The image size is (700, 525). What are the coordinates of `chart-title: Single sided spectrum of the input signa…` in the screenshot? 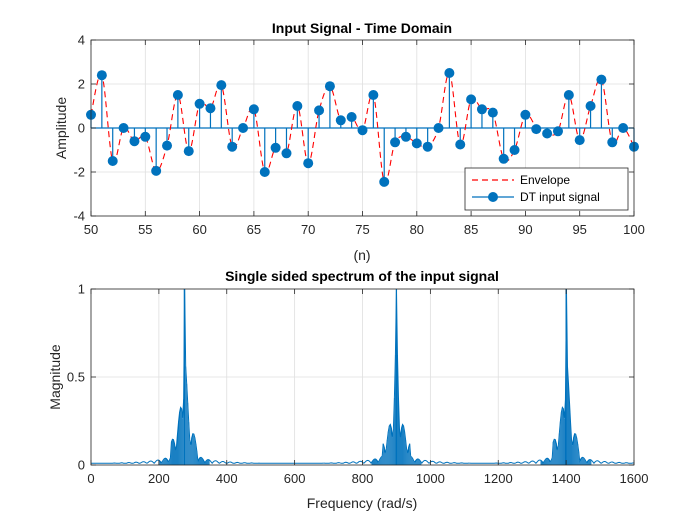 It's located at (362, 276).